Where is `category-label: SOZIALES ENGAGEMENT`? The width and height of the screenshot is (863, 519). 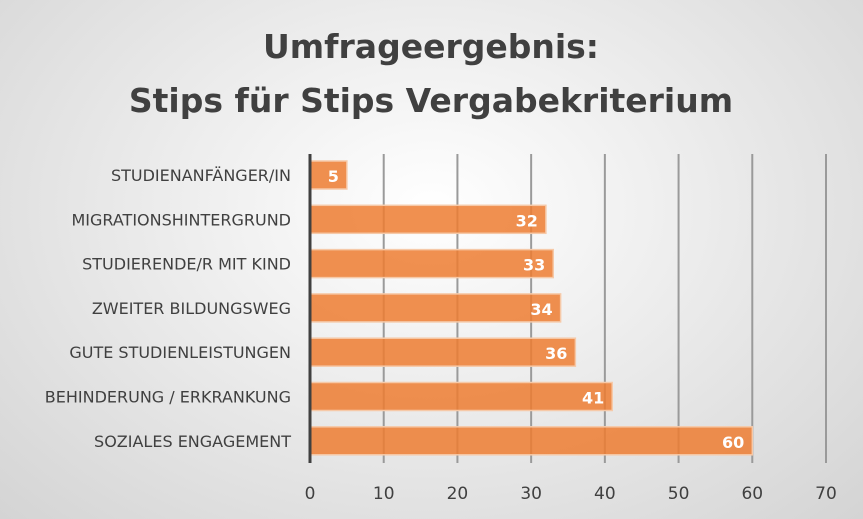 category-label: SOZIALES ENGAGEMENT is located at coordinates (192, 441).